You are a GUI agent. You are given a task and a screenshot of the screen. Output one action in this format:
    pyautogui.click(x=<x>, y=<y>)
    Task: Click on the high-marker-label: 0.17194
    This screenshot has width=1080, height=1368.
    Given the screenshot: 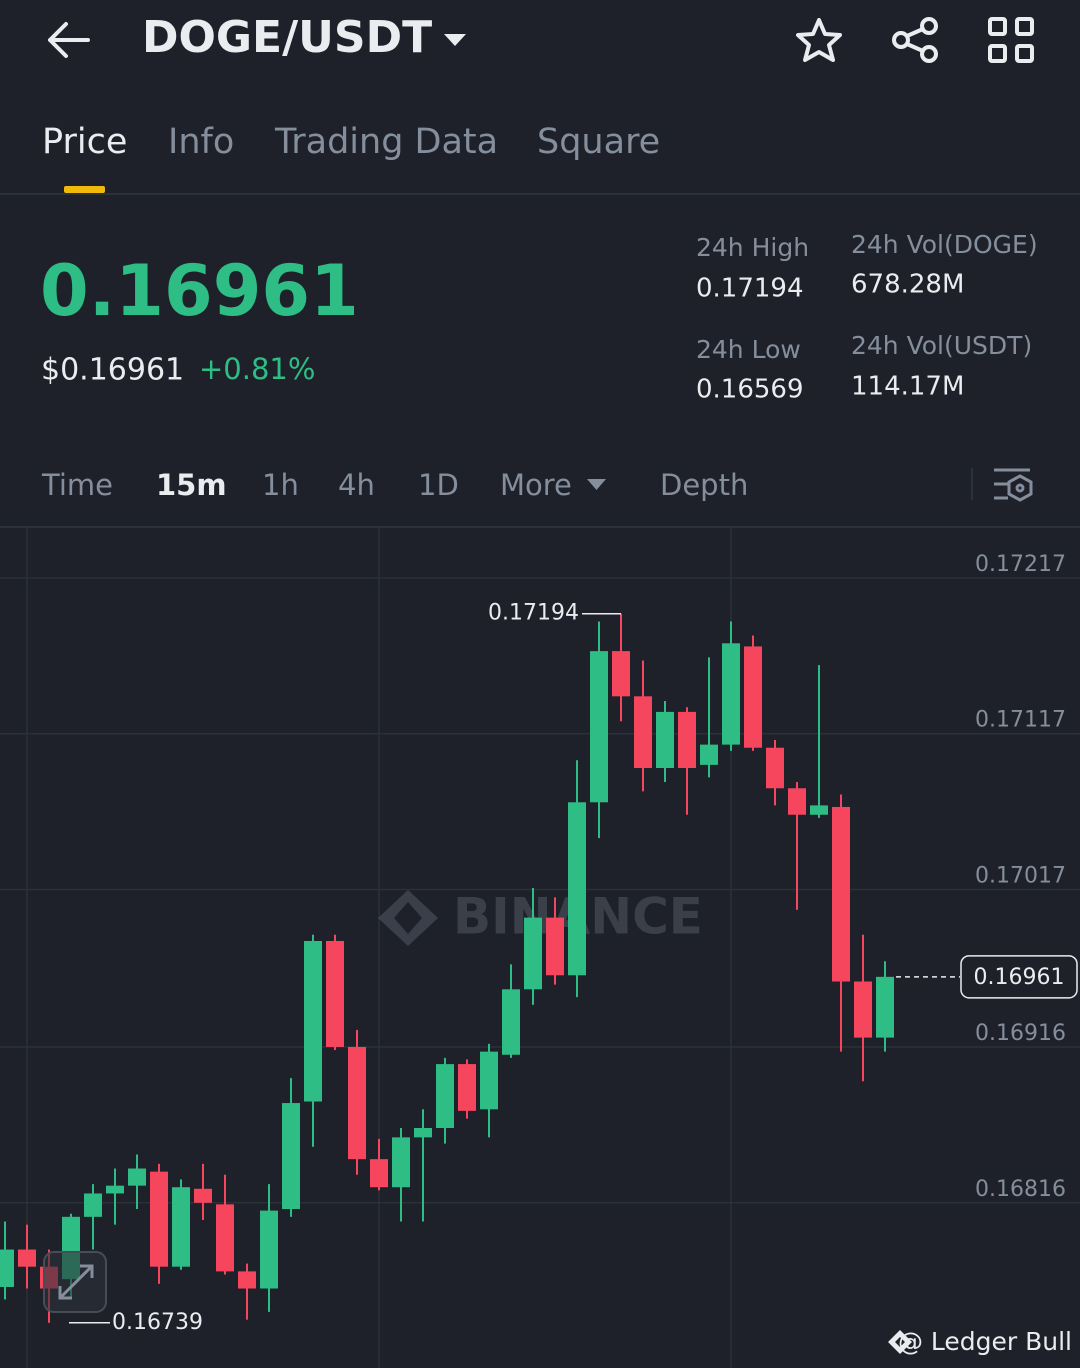 What is the action you would take?
    pyautogui.click(x=533, y=613)
    